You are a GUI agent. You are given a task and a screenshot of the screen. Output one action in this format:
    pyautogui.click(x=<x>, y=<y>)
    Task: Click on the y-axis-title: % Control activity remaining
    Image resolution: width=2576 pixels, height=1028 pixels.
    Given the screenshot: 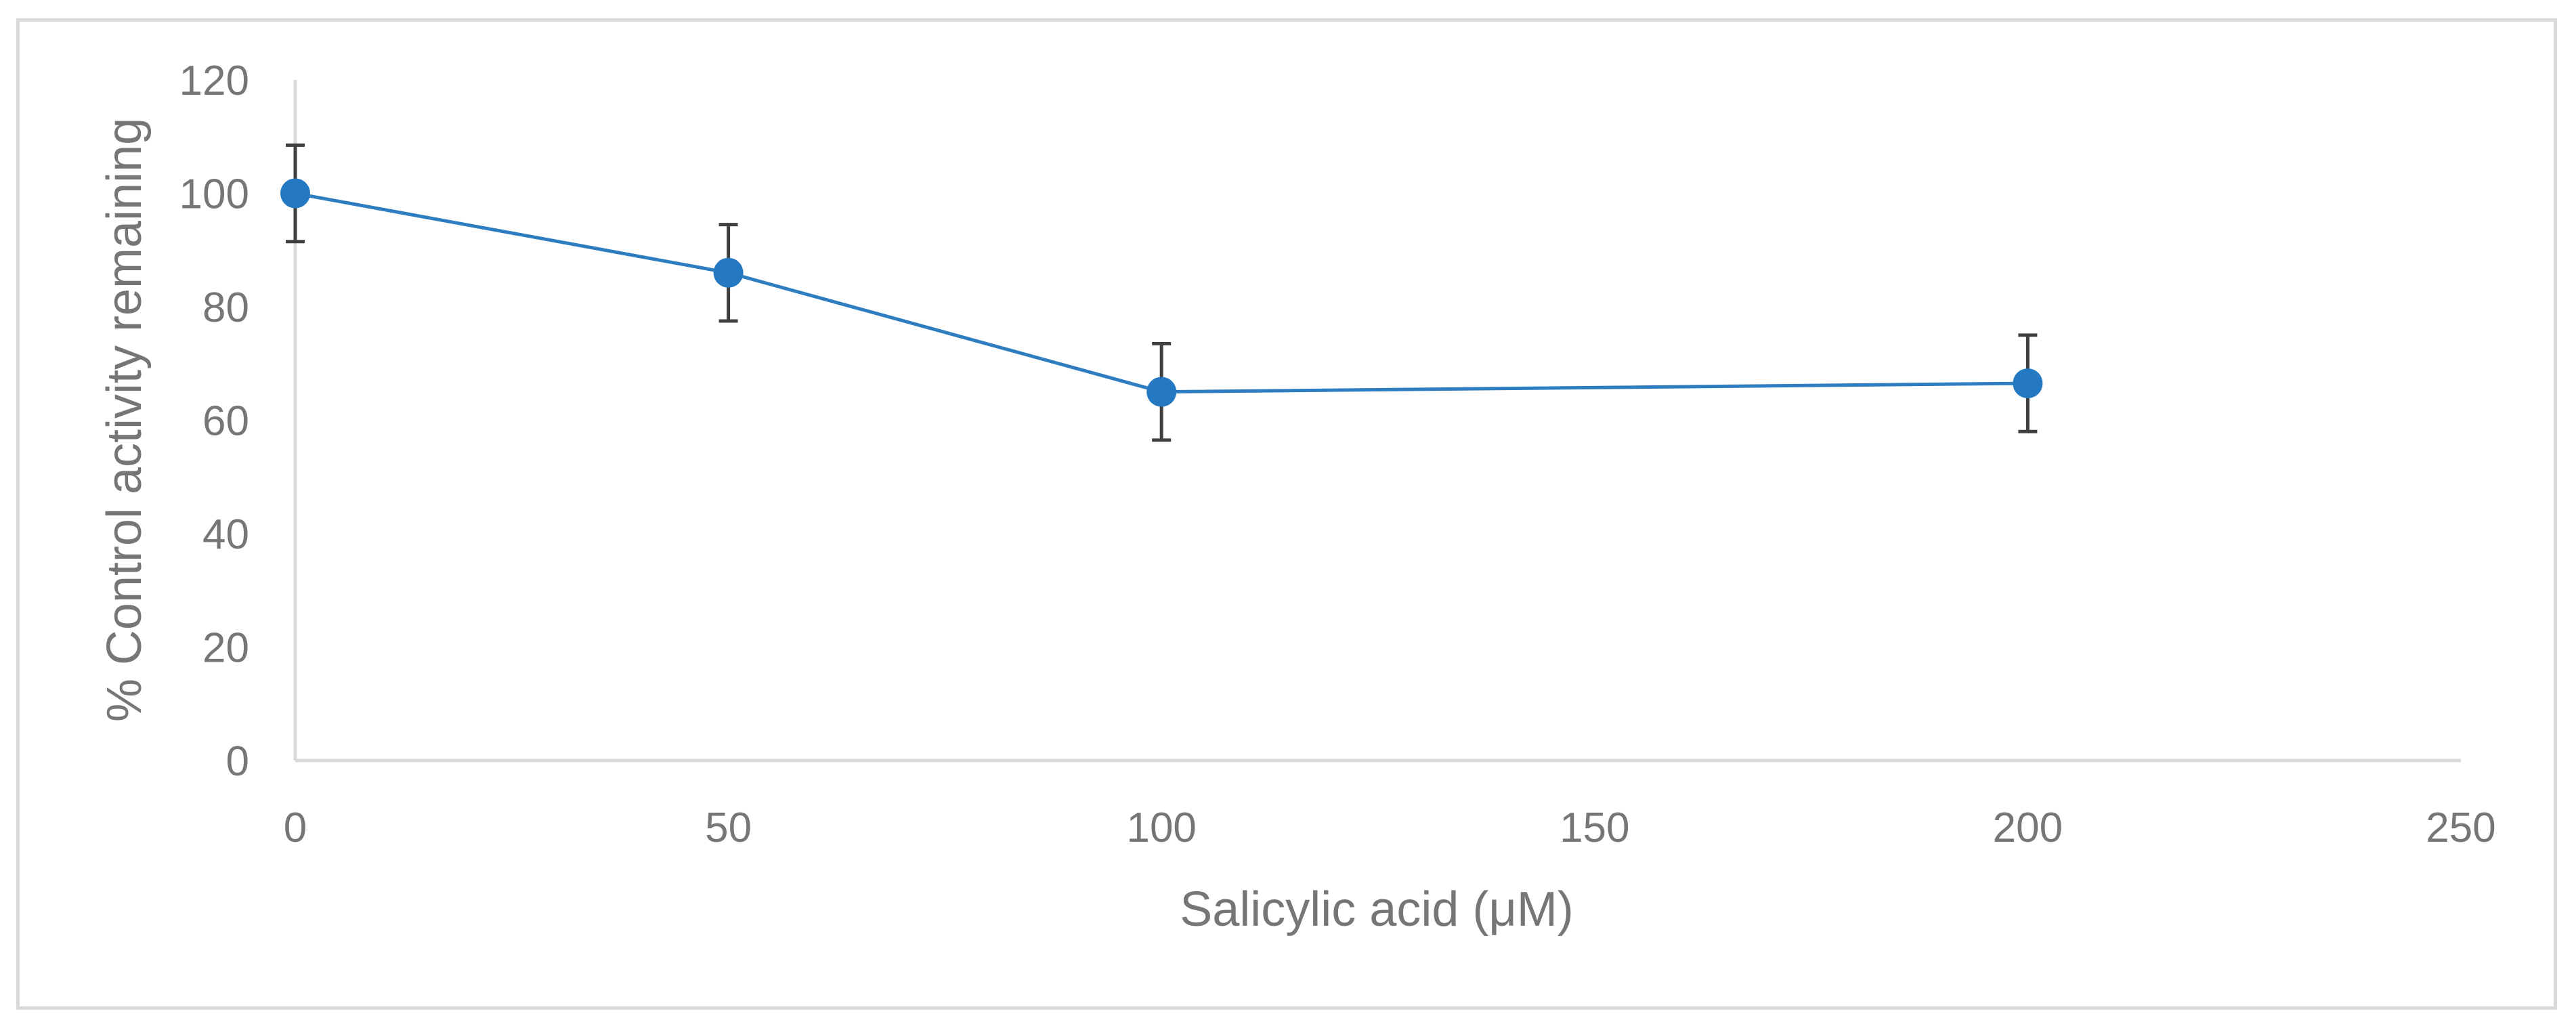 What is the action you would take?
    pyautogui.click(x=125, y=420)
    